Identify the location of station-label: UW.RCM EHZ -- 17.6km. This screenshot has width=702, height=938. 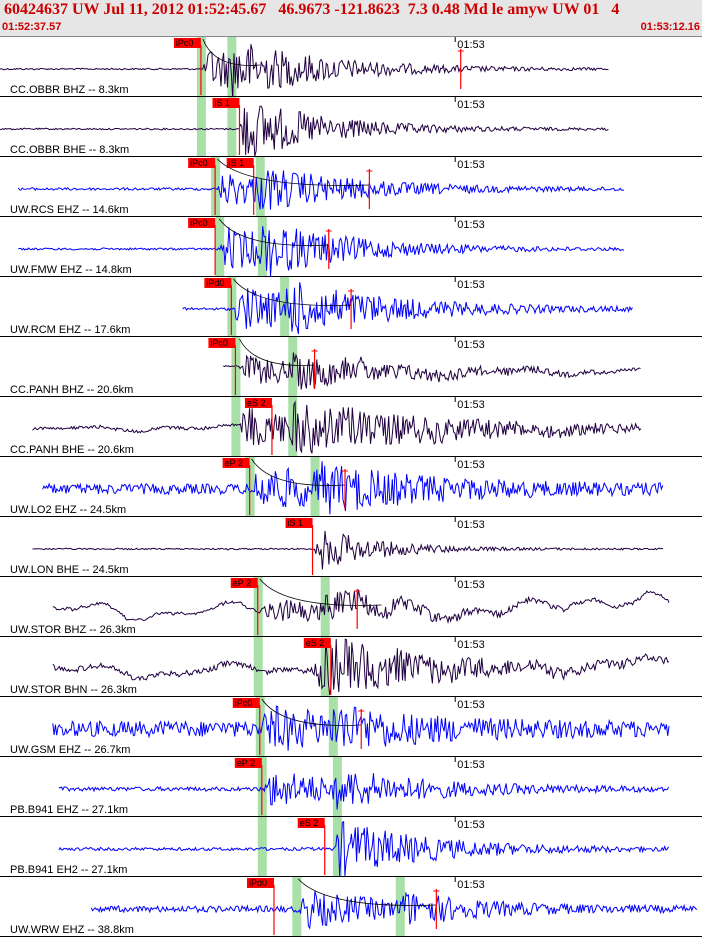
(70, 330).